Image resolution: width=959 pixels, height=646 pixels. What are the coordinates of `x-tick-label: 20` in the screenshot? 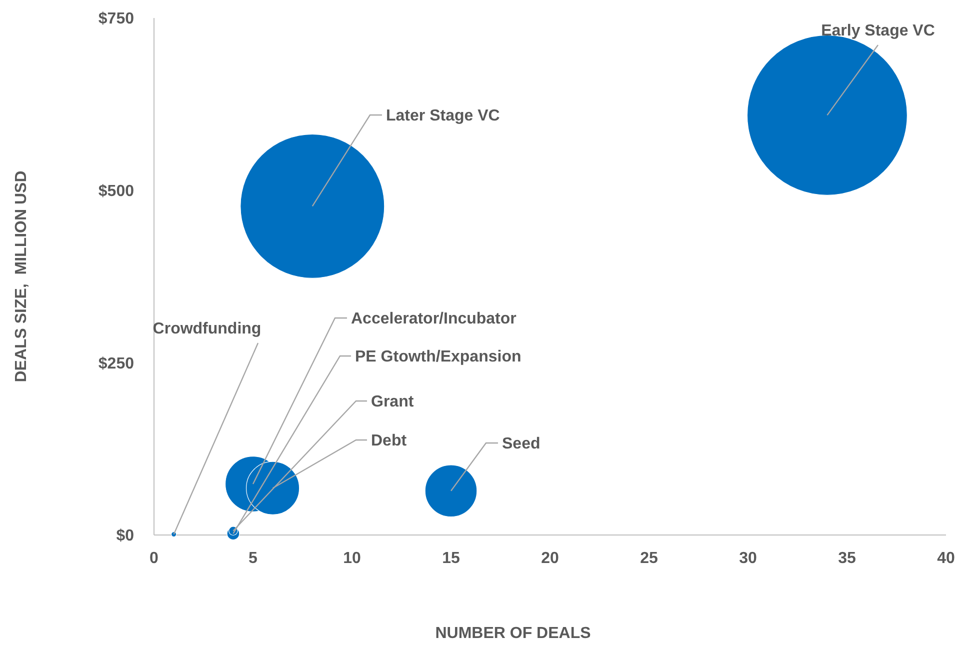 It's located at (550, 558).